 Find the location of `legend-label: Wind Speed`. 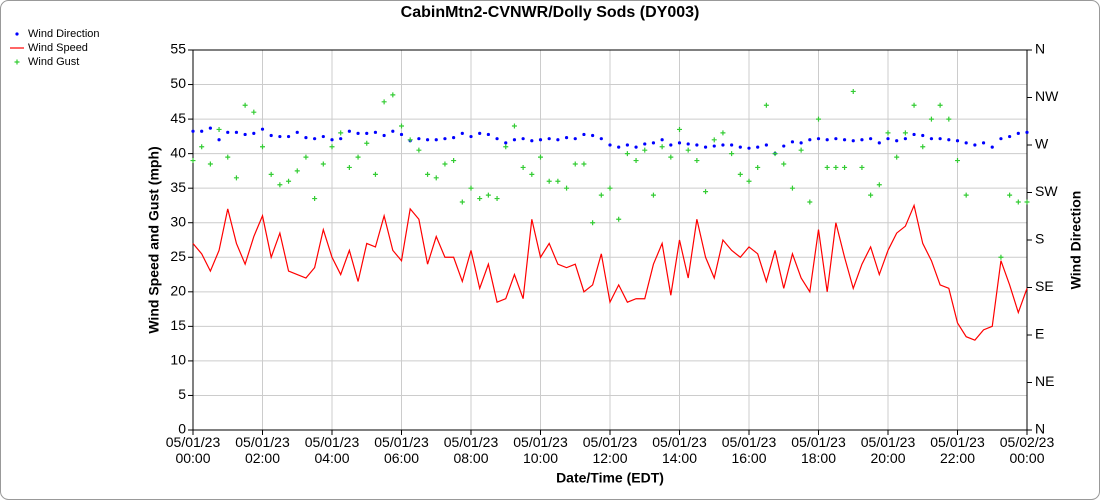

legend-label: Wind Speed is located at coordinates (58, 48).